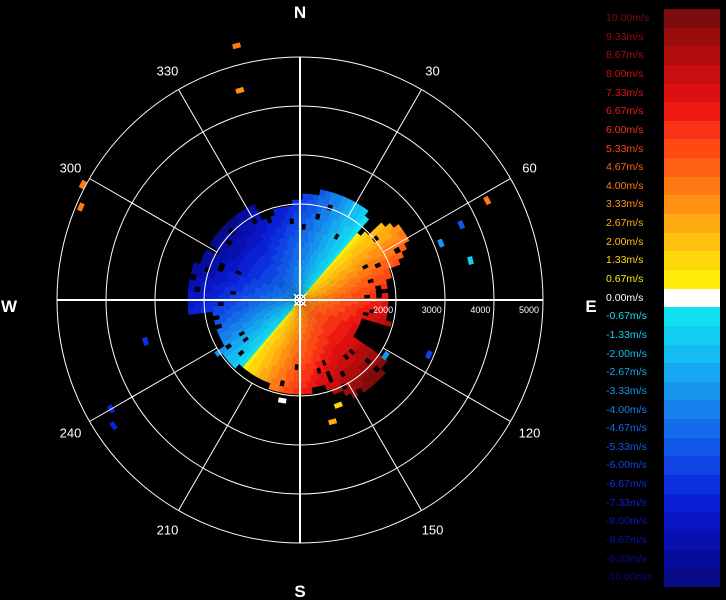 This screenshot has width=726, height=600. What do you see at coordinates (663, 372) in the screenshot?
I see `legend-entry: -2.67m/s` at bounding box center [663, 372].